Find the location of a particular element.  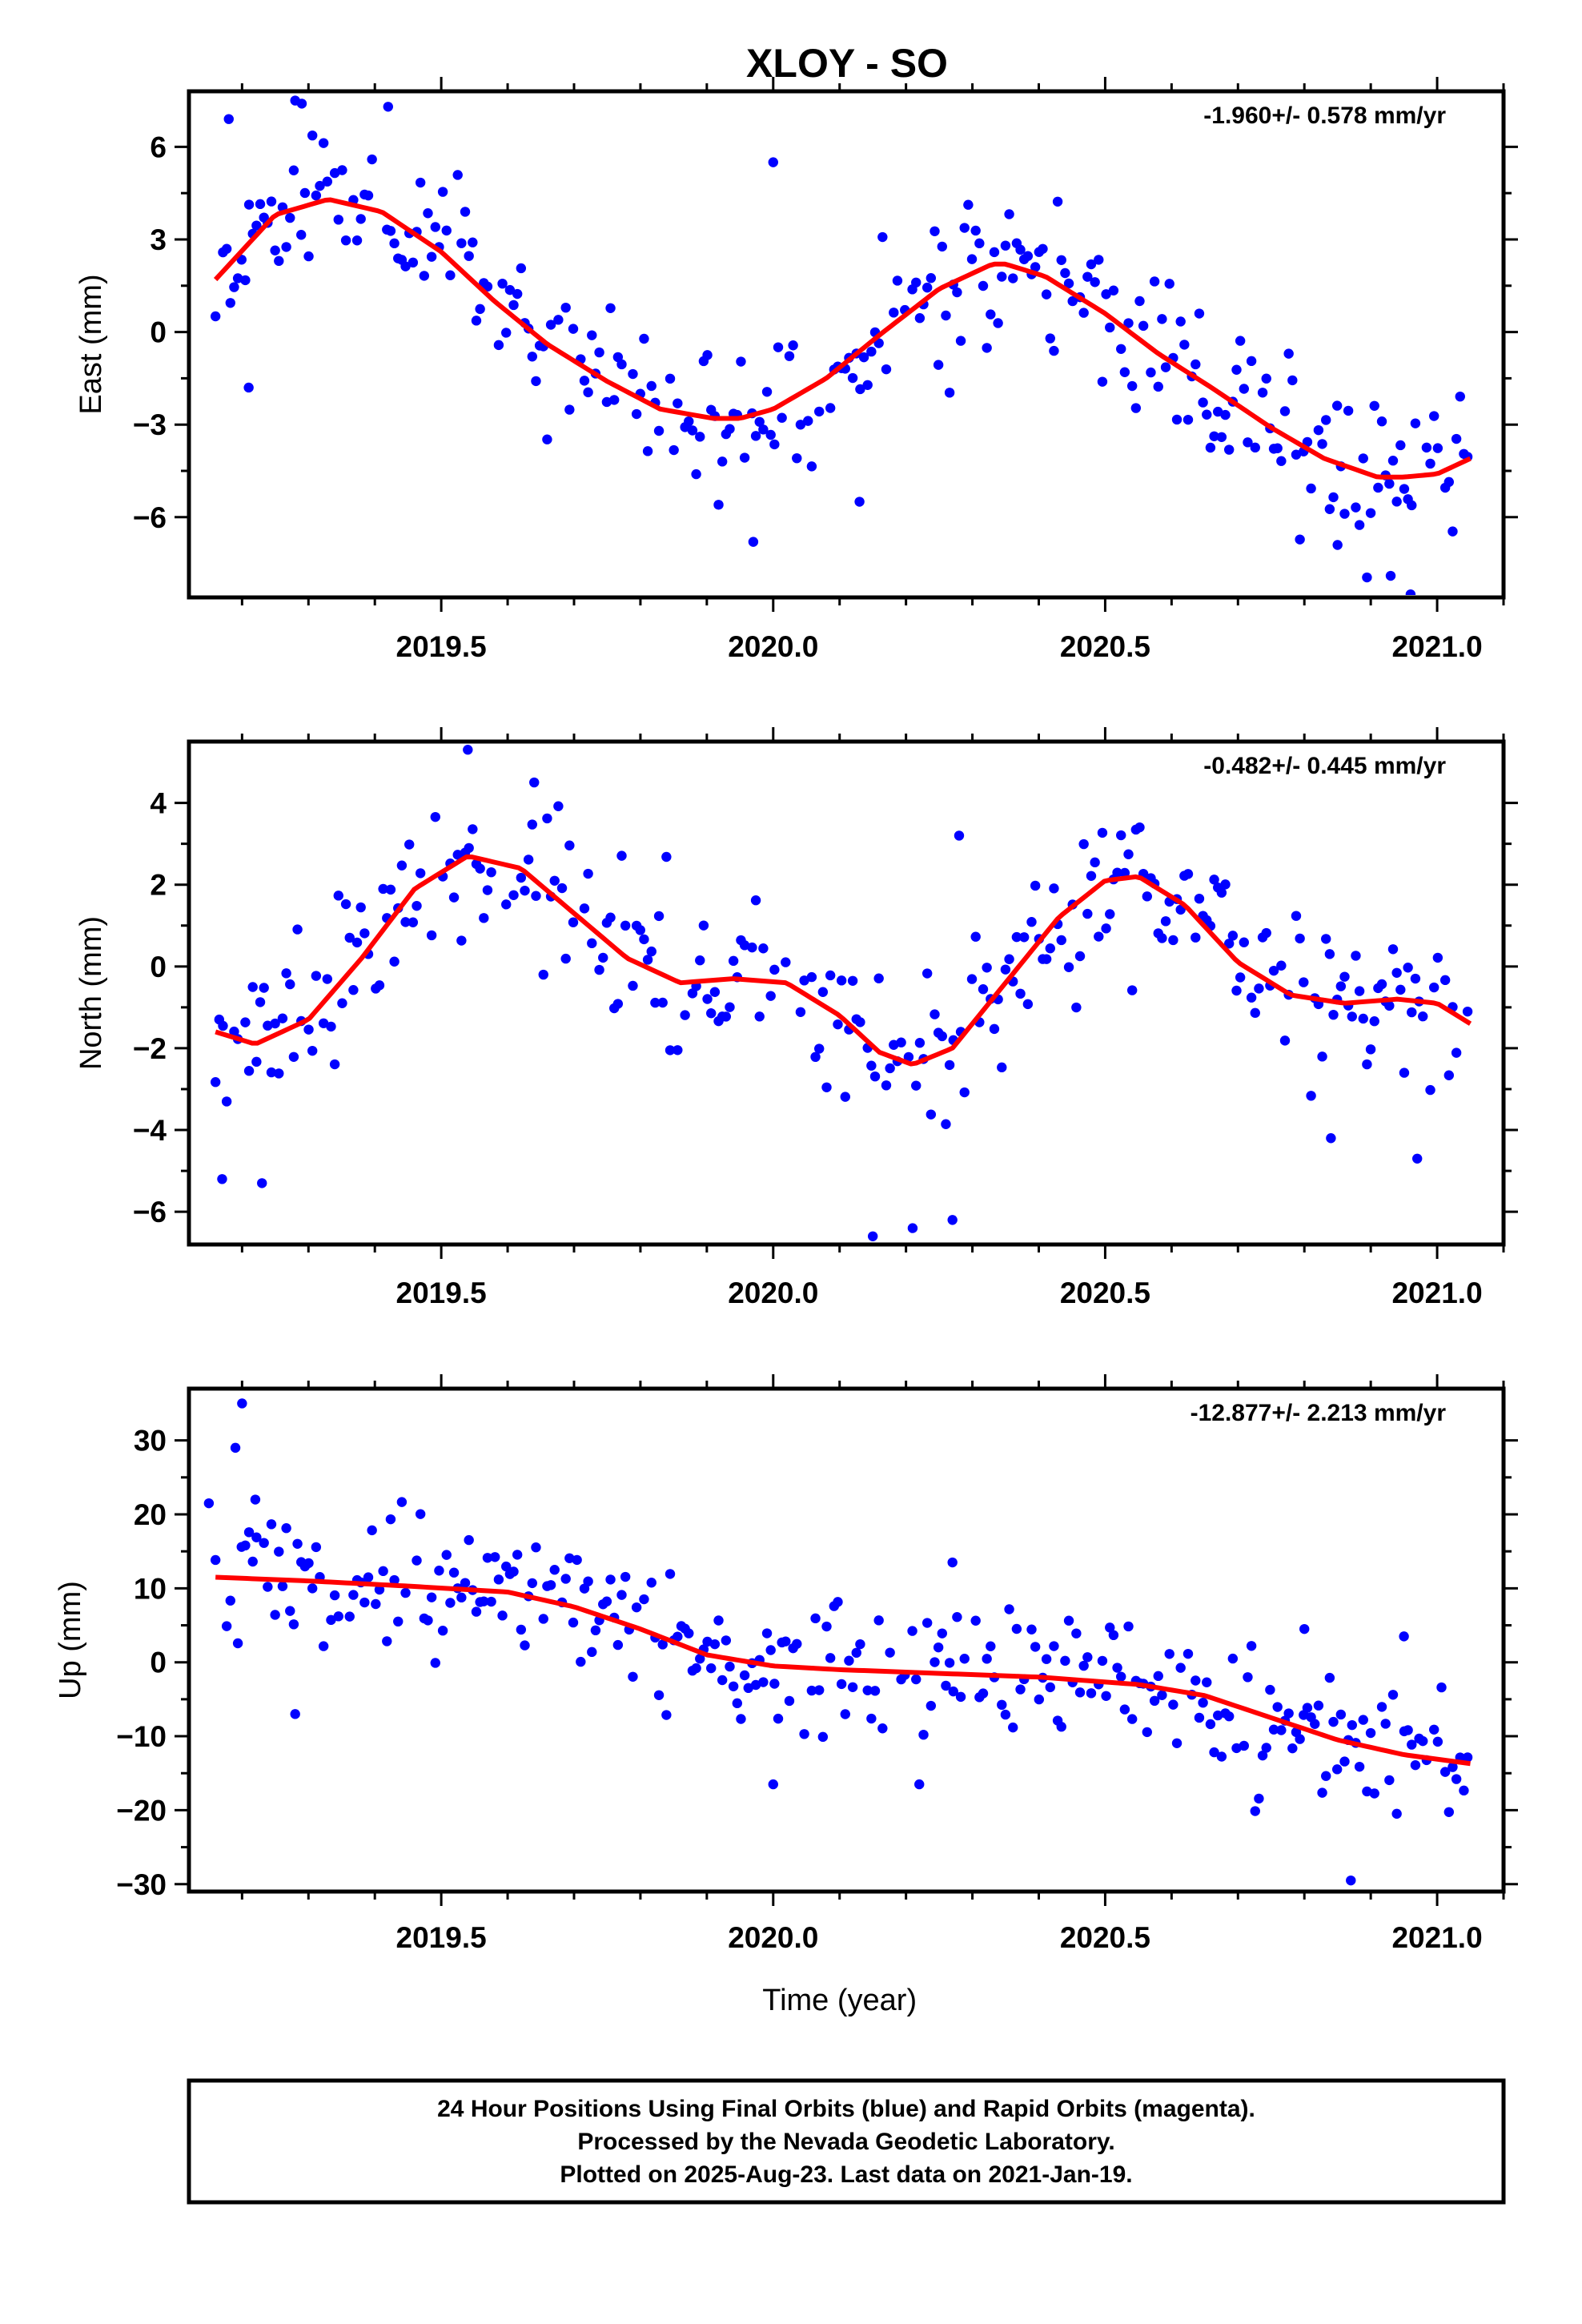

y-tick-label: 30 is located at coordinates (151, 1441).